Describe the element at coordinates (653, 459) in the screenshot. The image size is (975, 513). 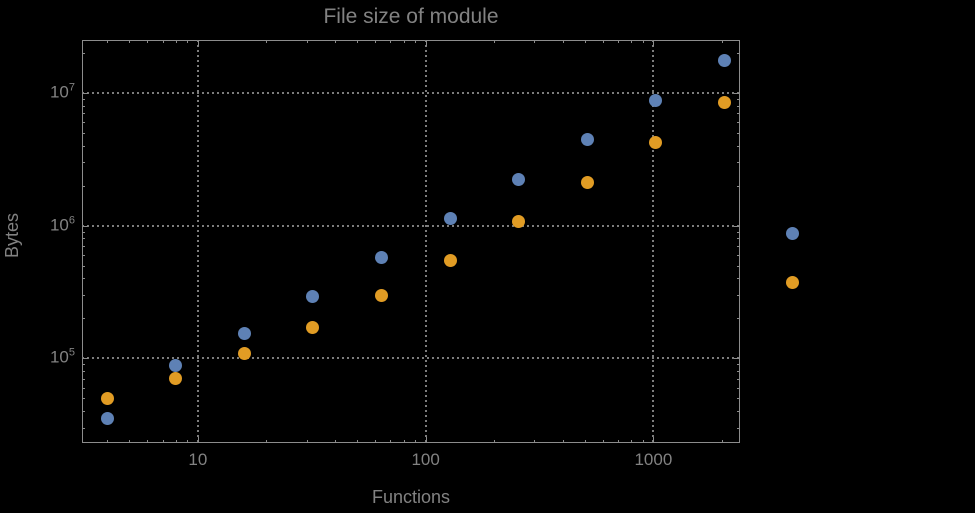
I see `x-tick-label: 1000` at that location.